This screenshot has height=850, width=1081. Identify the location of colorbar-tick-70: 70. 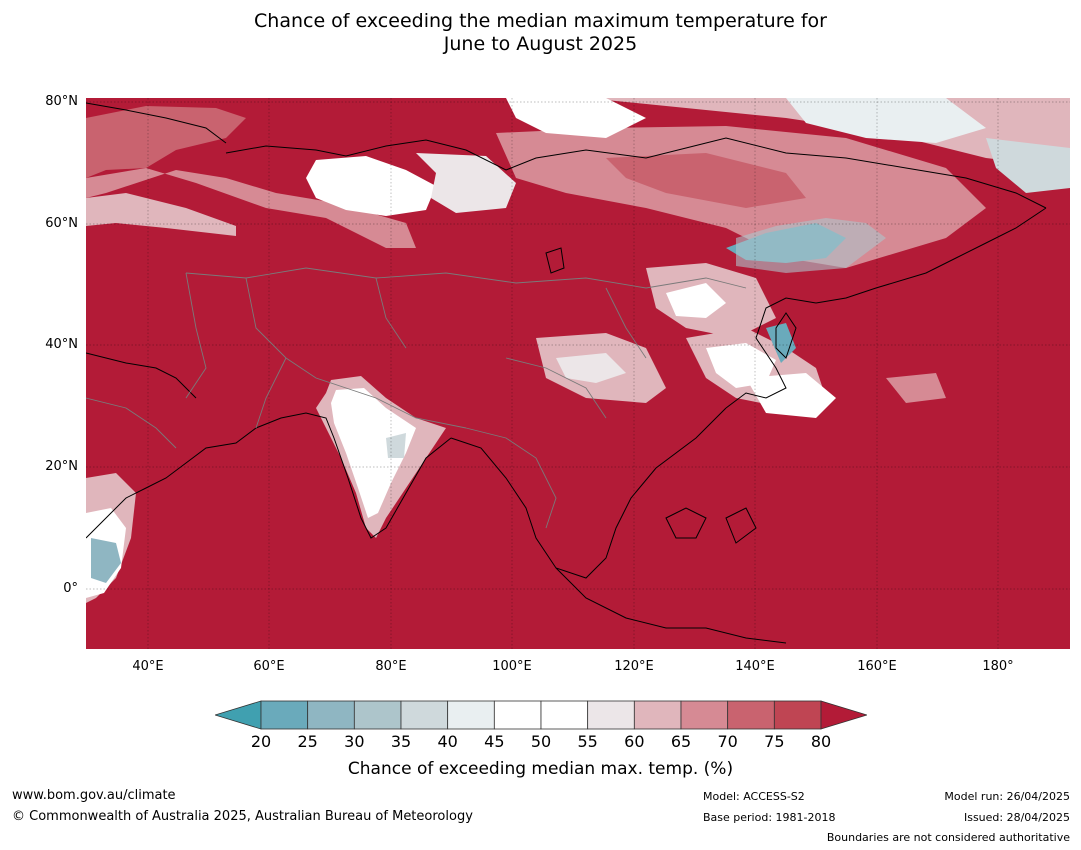
(727, 741).